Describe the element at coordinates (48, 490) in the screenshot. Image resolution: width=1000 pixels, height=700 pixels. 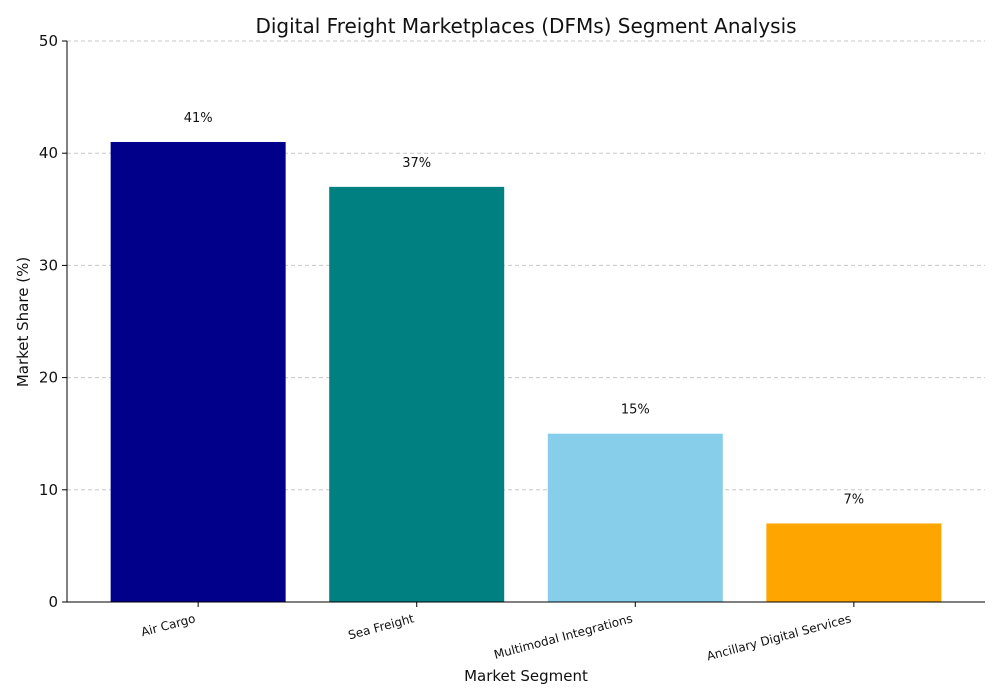
I see `y-tick-label: 10` at that location.